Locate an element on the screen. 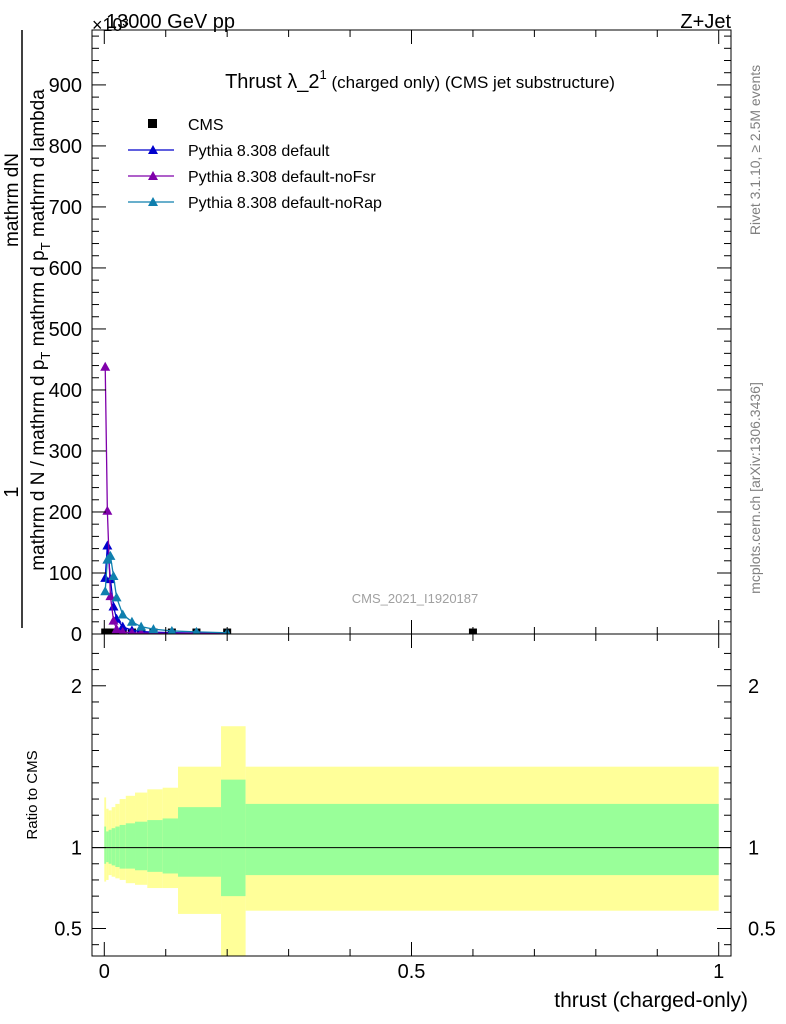  chart-title-rest: (charged only) (CMS jet substructure) is located at coordinates (471, 82).